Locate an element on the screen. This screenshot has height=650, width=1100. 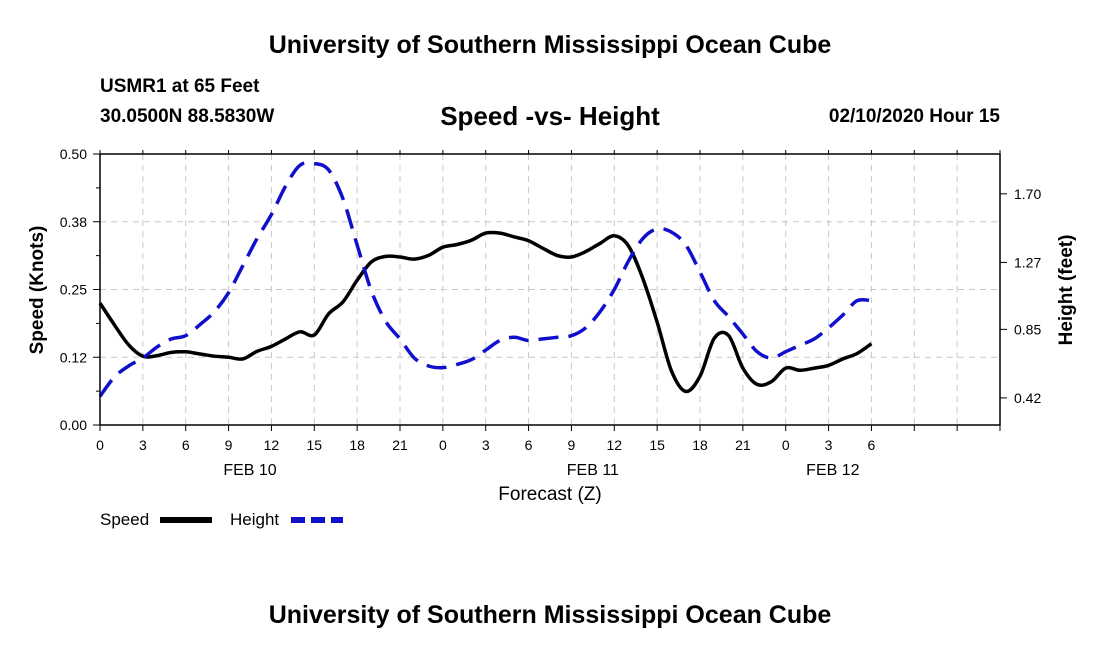
y-tick-label: 0.00 is located at coordinates (73, 425).